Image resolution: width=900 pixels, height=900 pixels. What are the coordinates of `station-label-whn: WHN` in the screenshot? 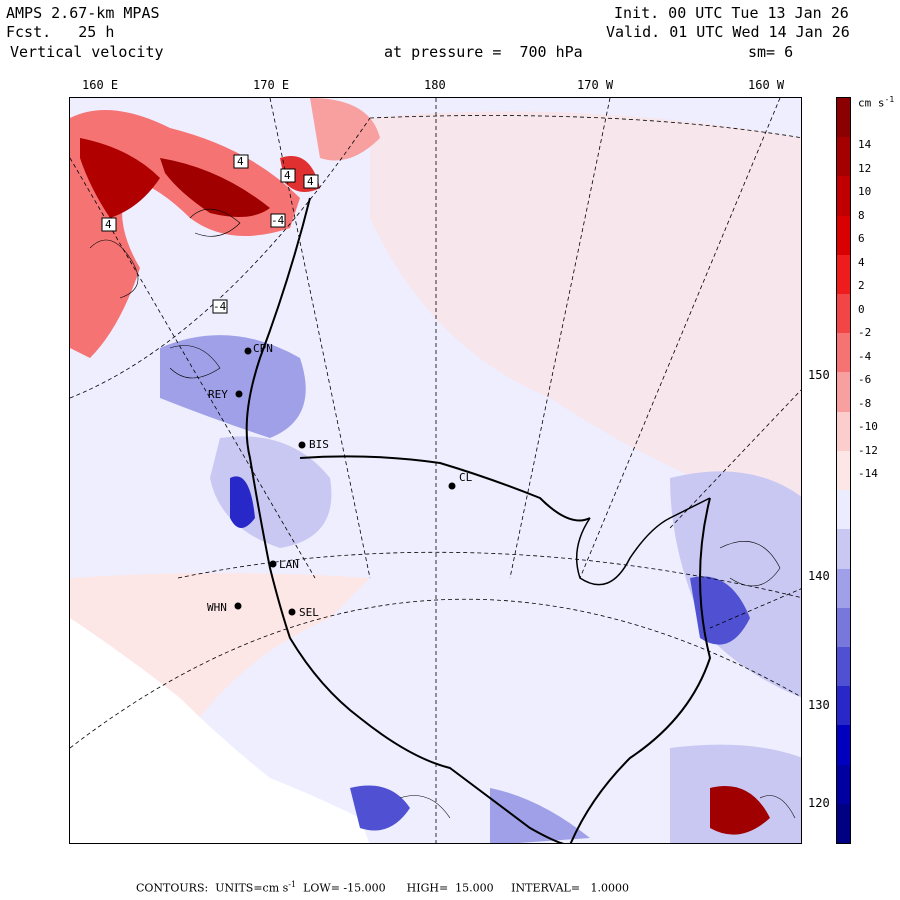 It's located at (217, 607).